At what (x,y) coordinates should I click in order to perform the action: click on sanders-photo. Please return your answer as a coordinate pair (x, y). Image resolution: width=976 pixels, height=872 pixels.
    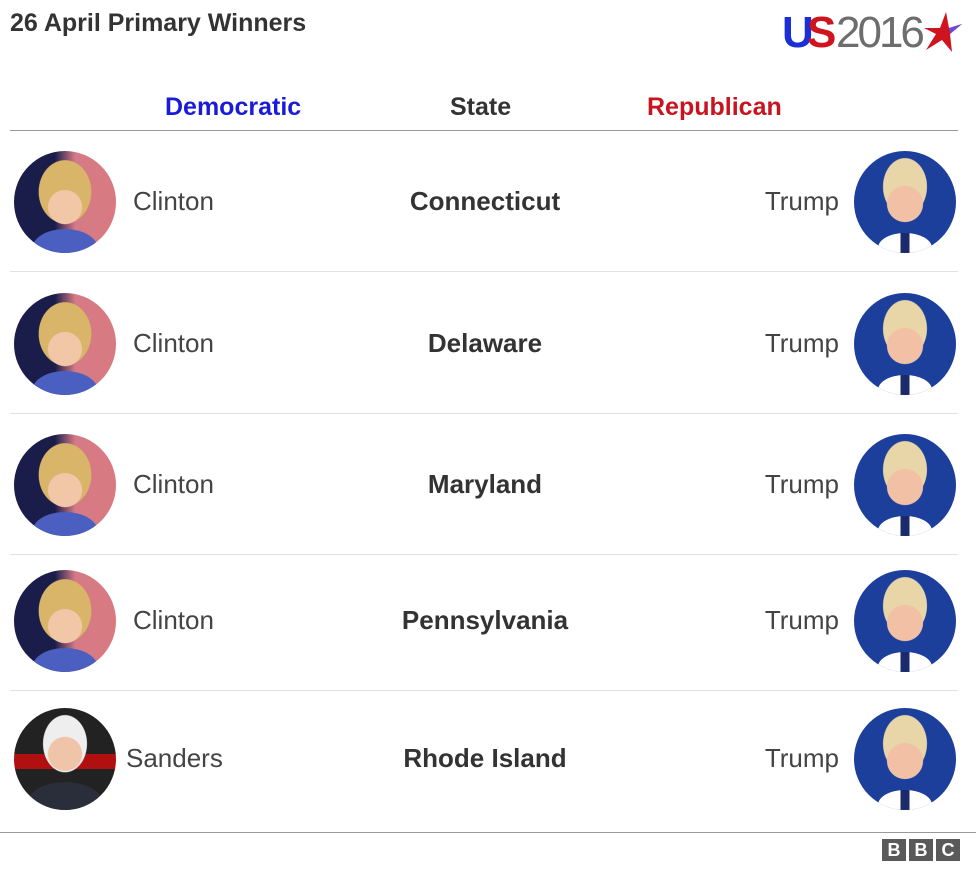
    Looking at the image, I should click on (65, 759).